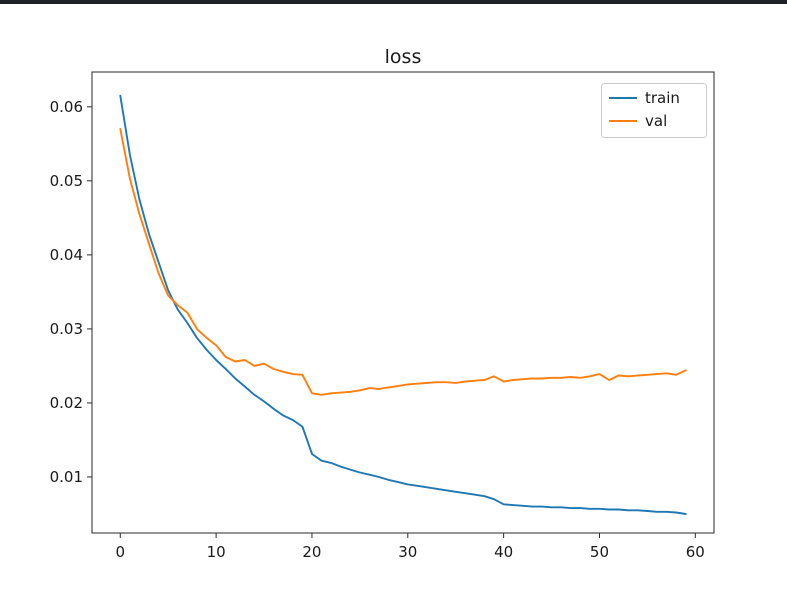 The height and width of the screenshot is (599, 787). Describe the element at coordinates (120, 552) in the screenshot. I see `x-tick-label: 0` at that location.